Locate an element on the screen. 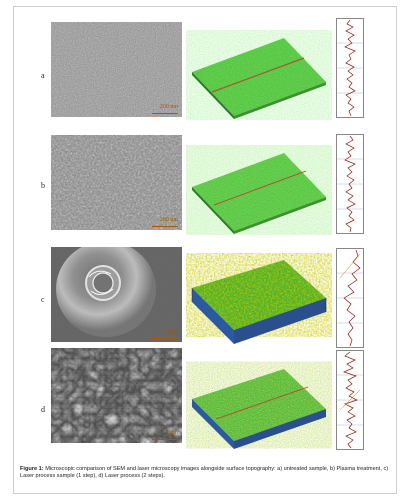  topography-c is located at coordinates (259, 302).